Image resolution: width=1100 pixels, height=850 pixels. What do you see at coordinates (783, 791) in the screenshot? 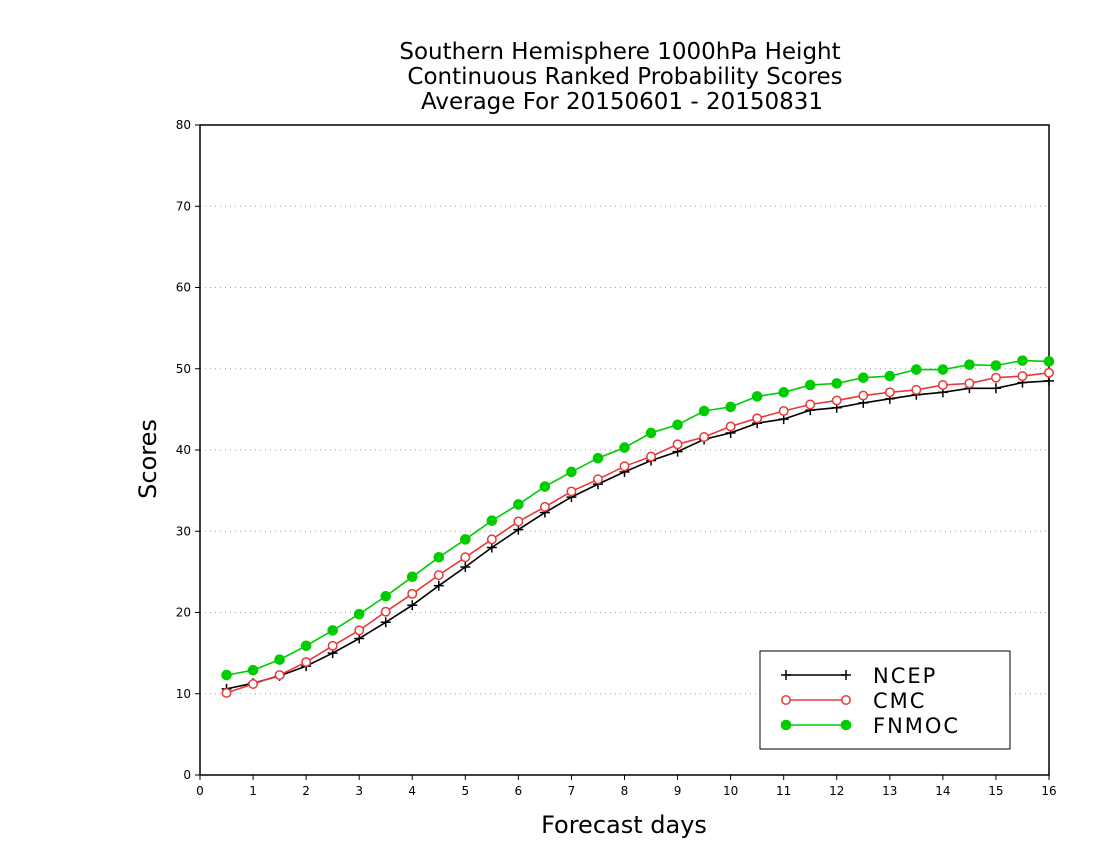
I see `x-tick-label: 11` at bounding box center [783, 791].